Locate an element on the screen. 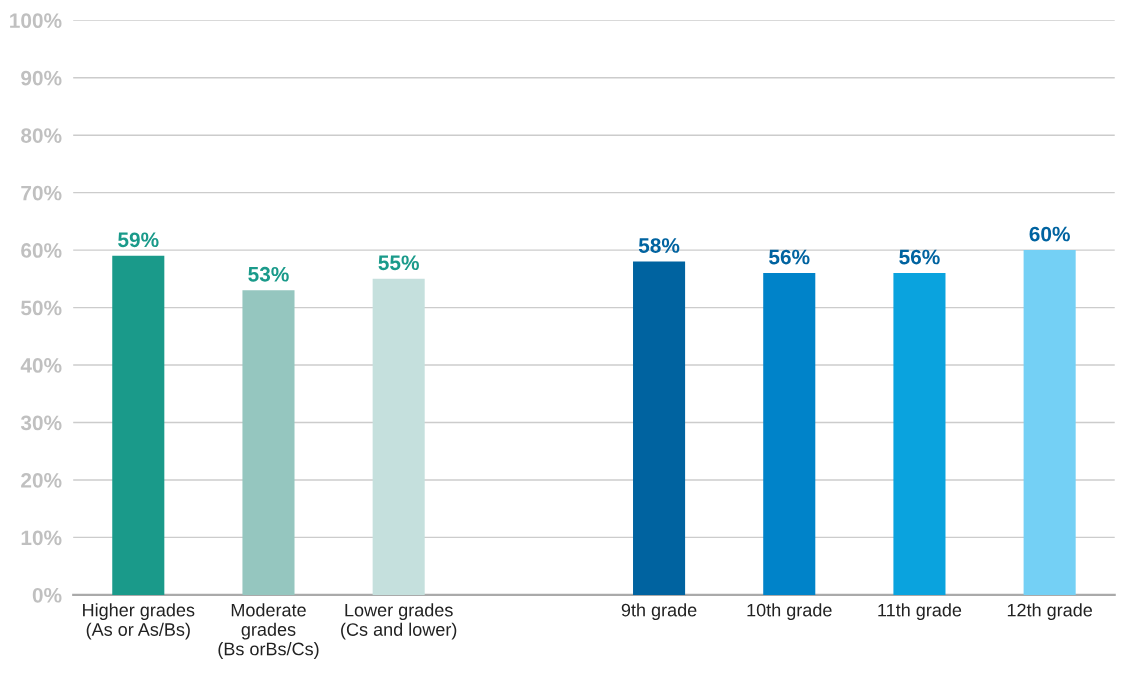 This screenshot has height=676, width=1126. y-tick-label: 30% is located at coordinates (41, 423).